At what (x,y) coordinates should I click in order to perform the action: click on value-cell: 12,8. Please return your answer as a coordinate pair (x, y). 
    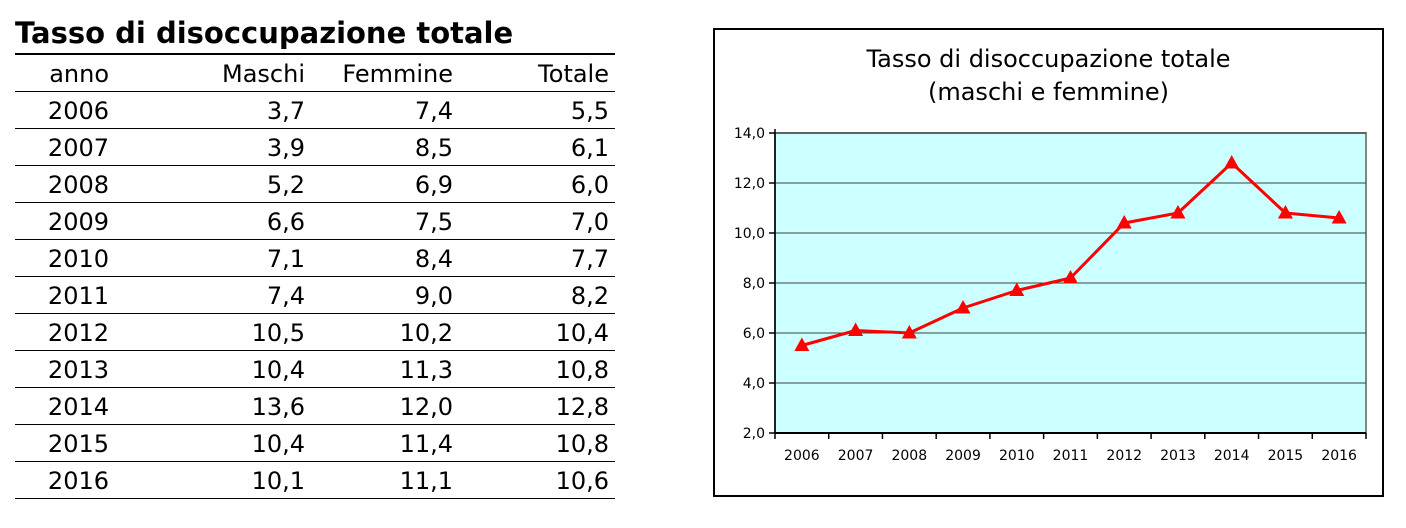
    Looking at the image, I should click on (537, 406).